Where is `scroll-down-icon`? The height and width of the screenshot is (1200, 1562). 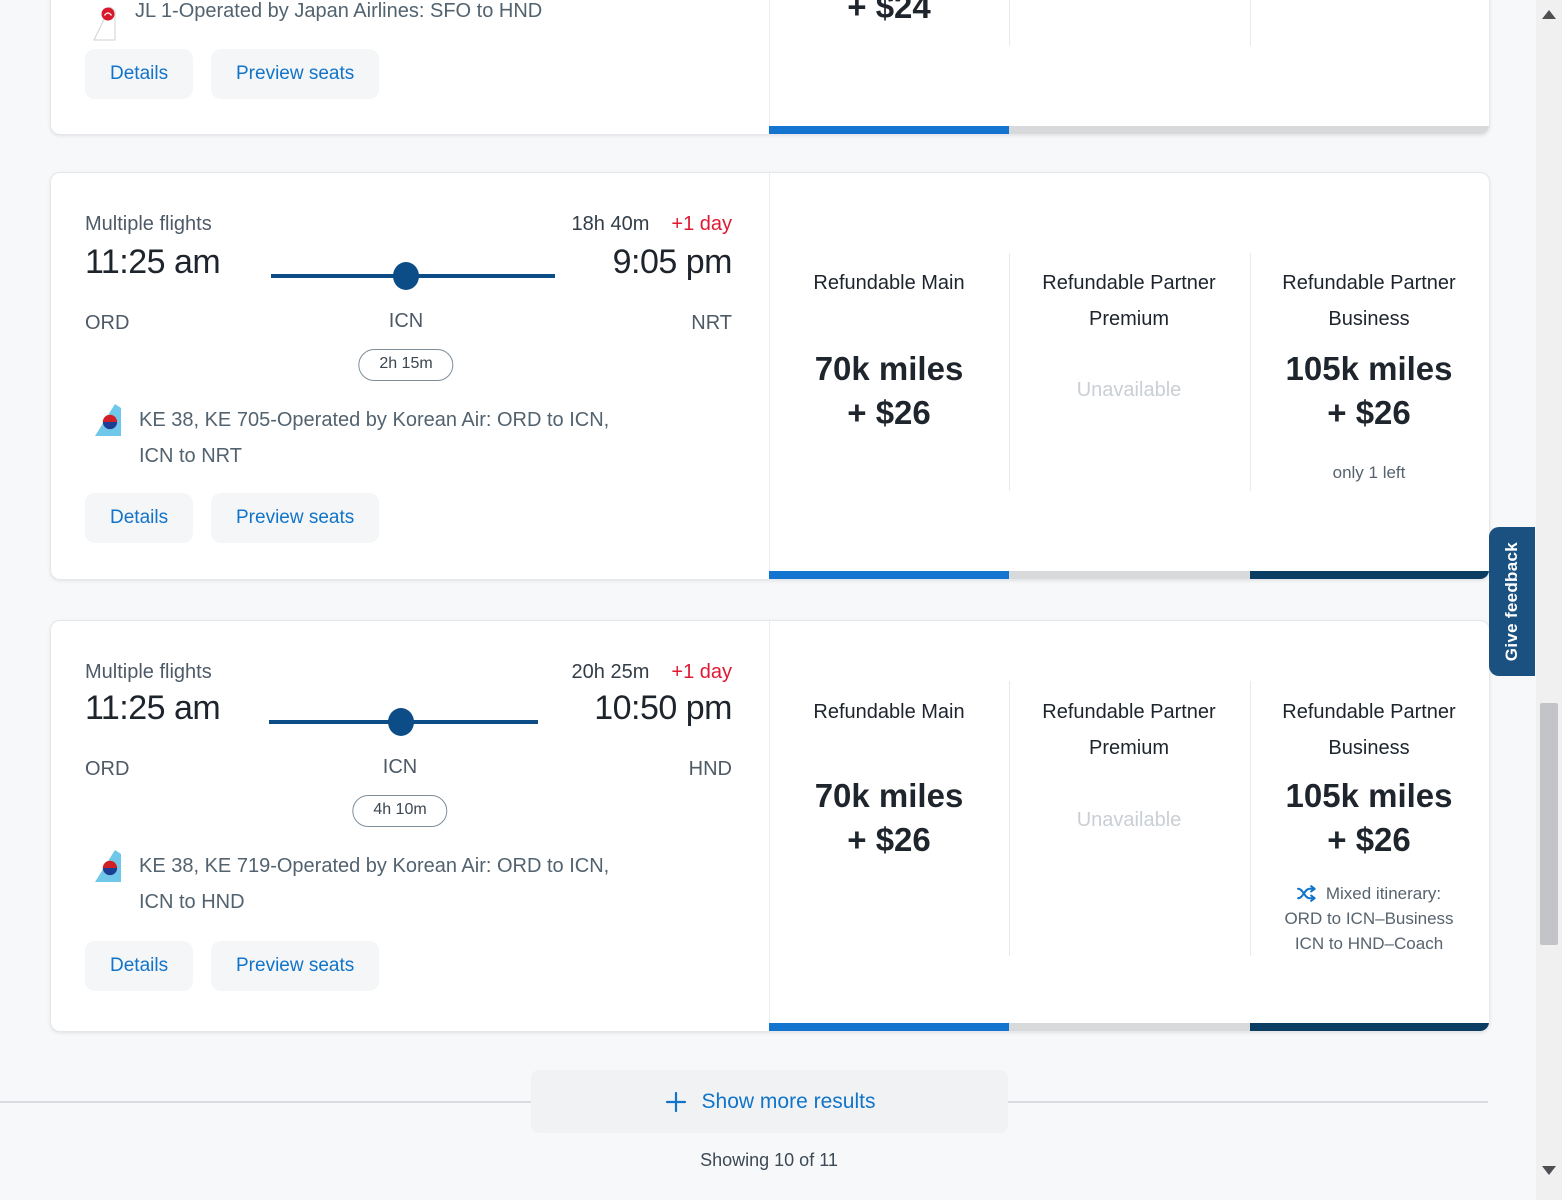 scroll-down-icon is located at coordinates (1549, 1170).